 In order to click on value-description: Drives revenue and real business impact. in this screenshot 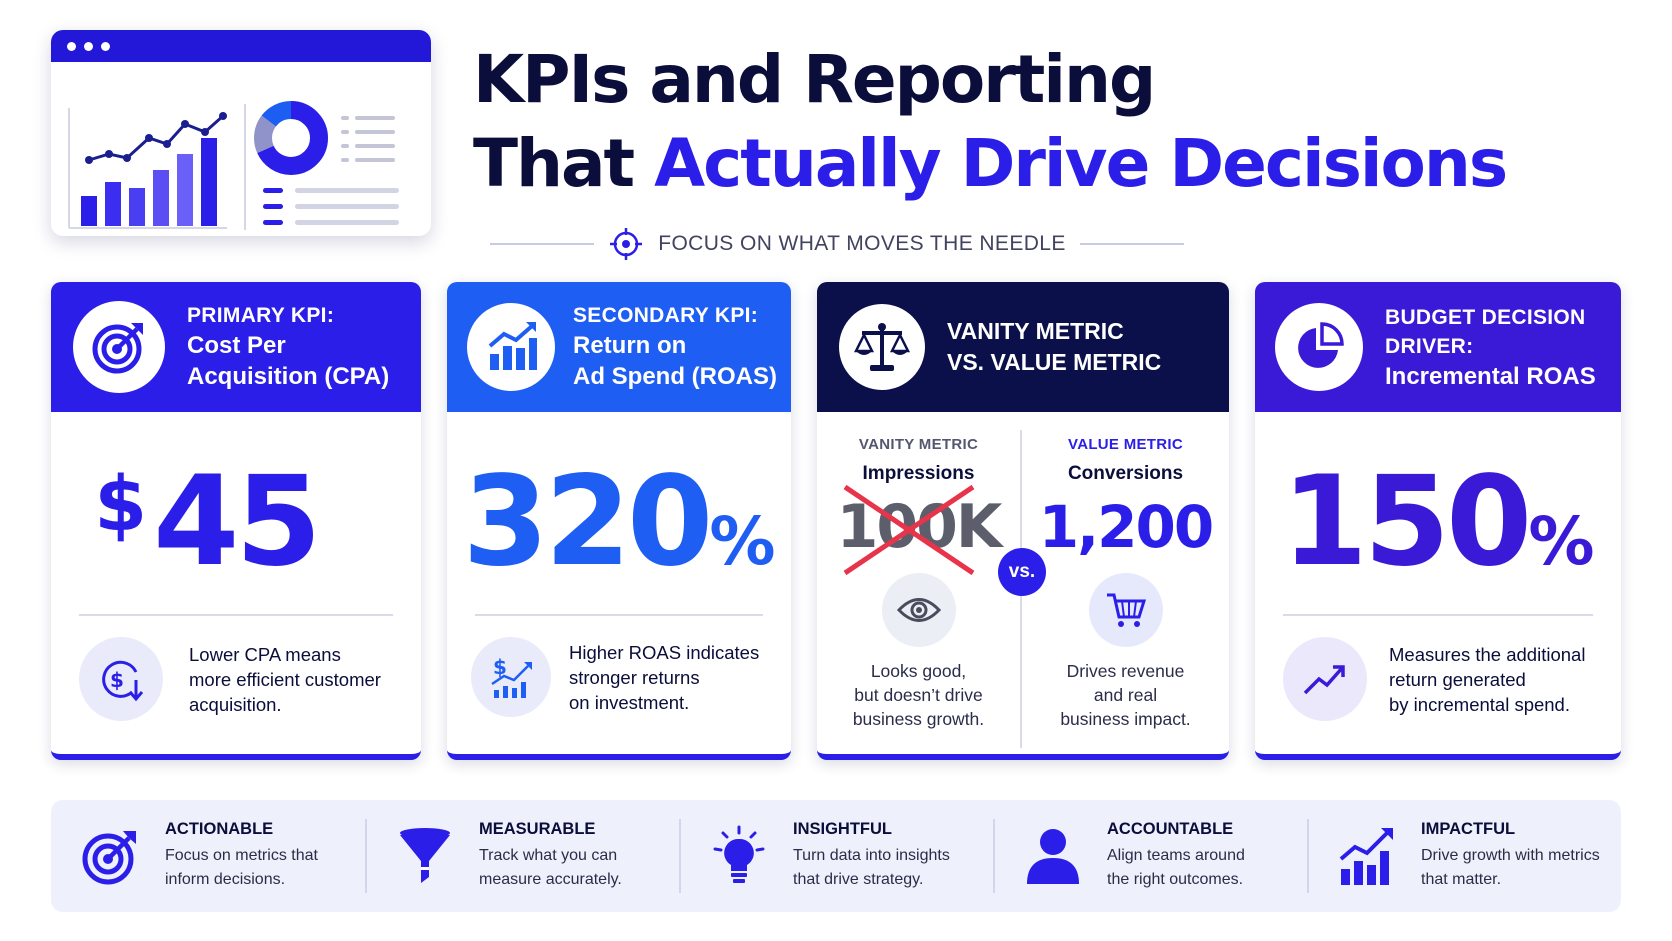, I will do `click(1125, 695)`.